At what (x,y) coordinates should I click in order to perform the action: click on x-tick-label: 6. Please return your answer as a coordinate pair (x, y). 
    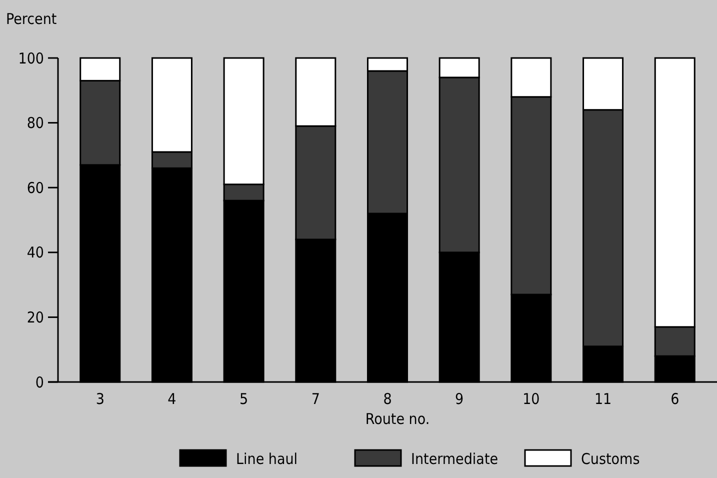
    Looking at the image, I should click on (675, 399).